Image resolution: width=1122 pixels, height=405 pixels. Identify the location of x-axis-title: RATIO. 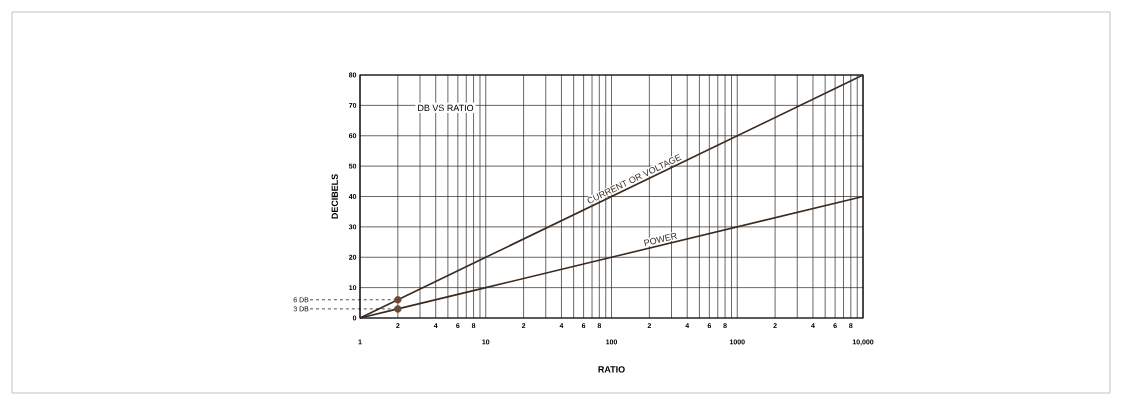
(611, 369).